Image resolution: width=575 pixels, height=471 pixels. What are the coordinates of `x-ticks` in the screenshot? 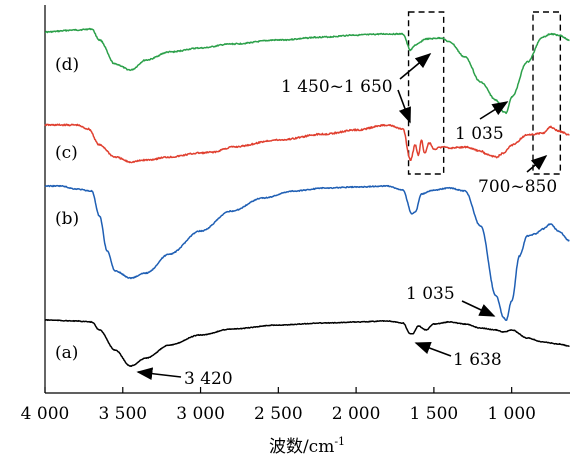 It's located at (278, 390).